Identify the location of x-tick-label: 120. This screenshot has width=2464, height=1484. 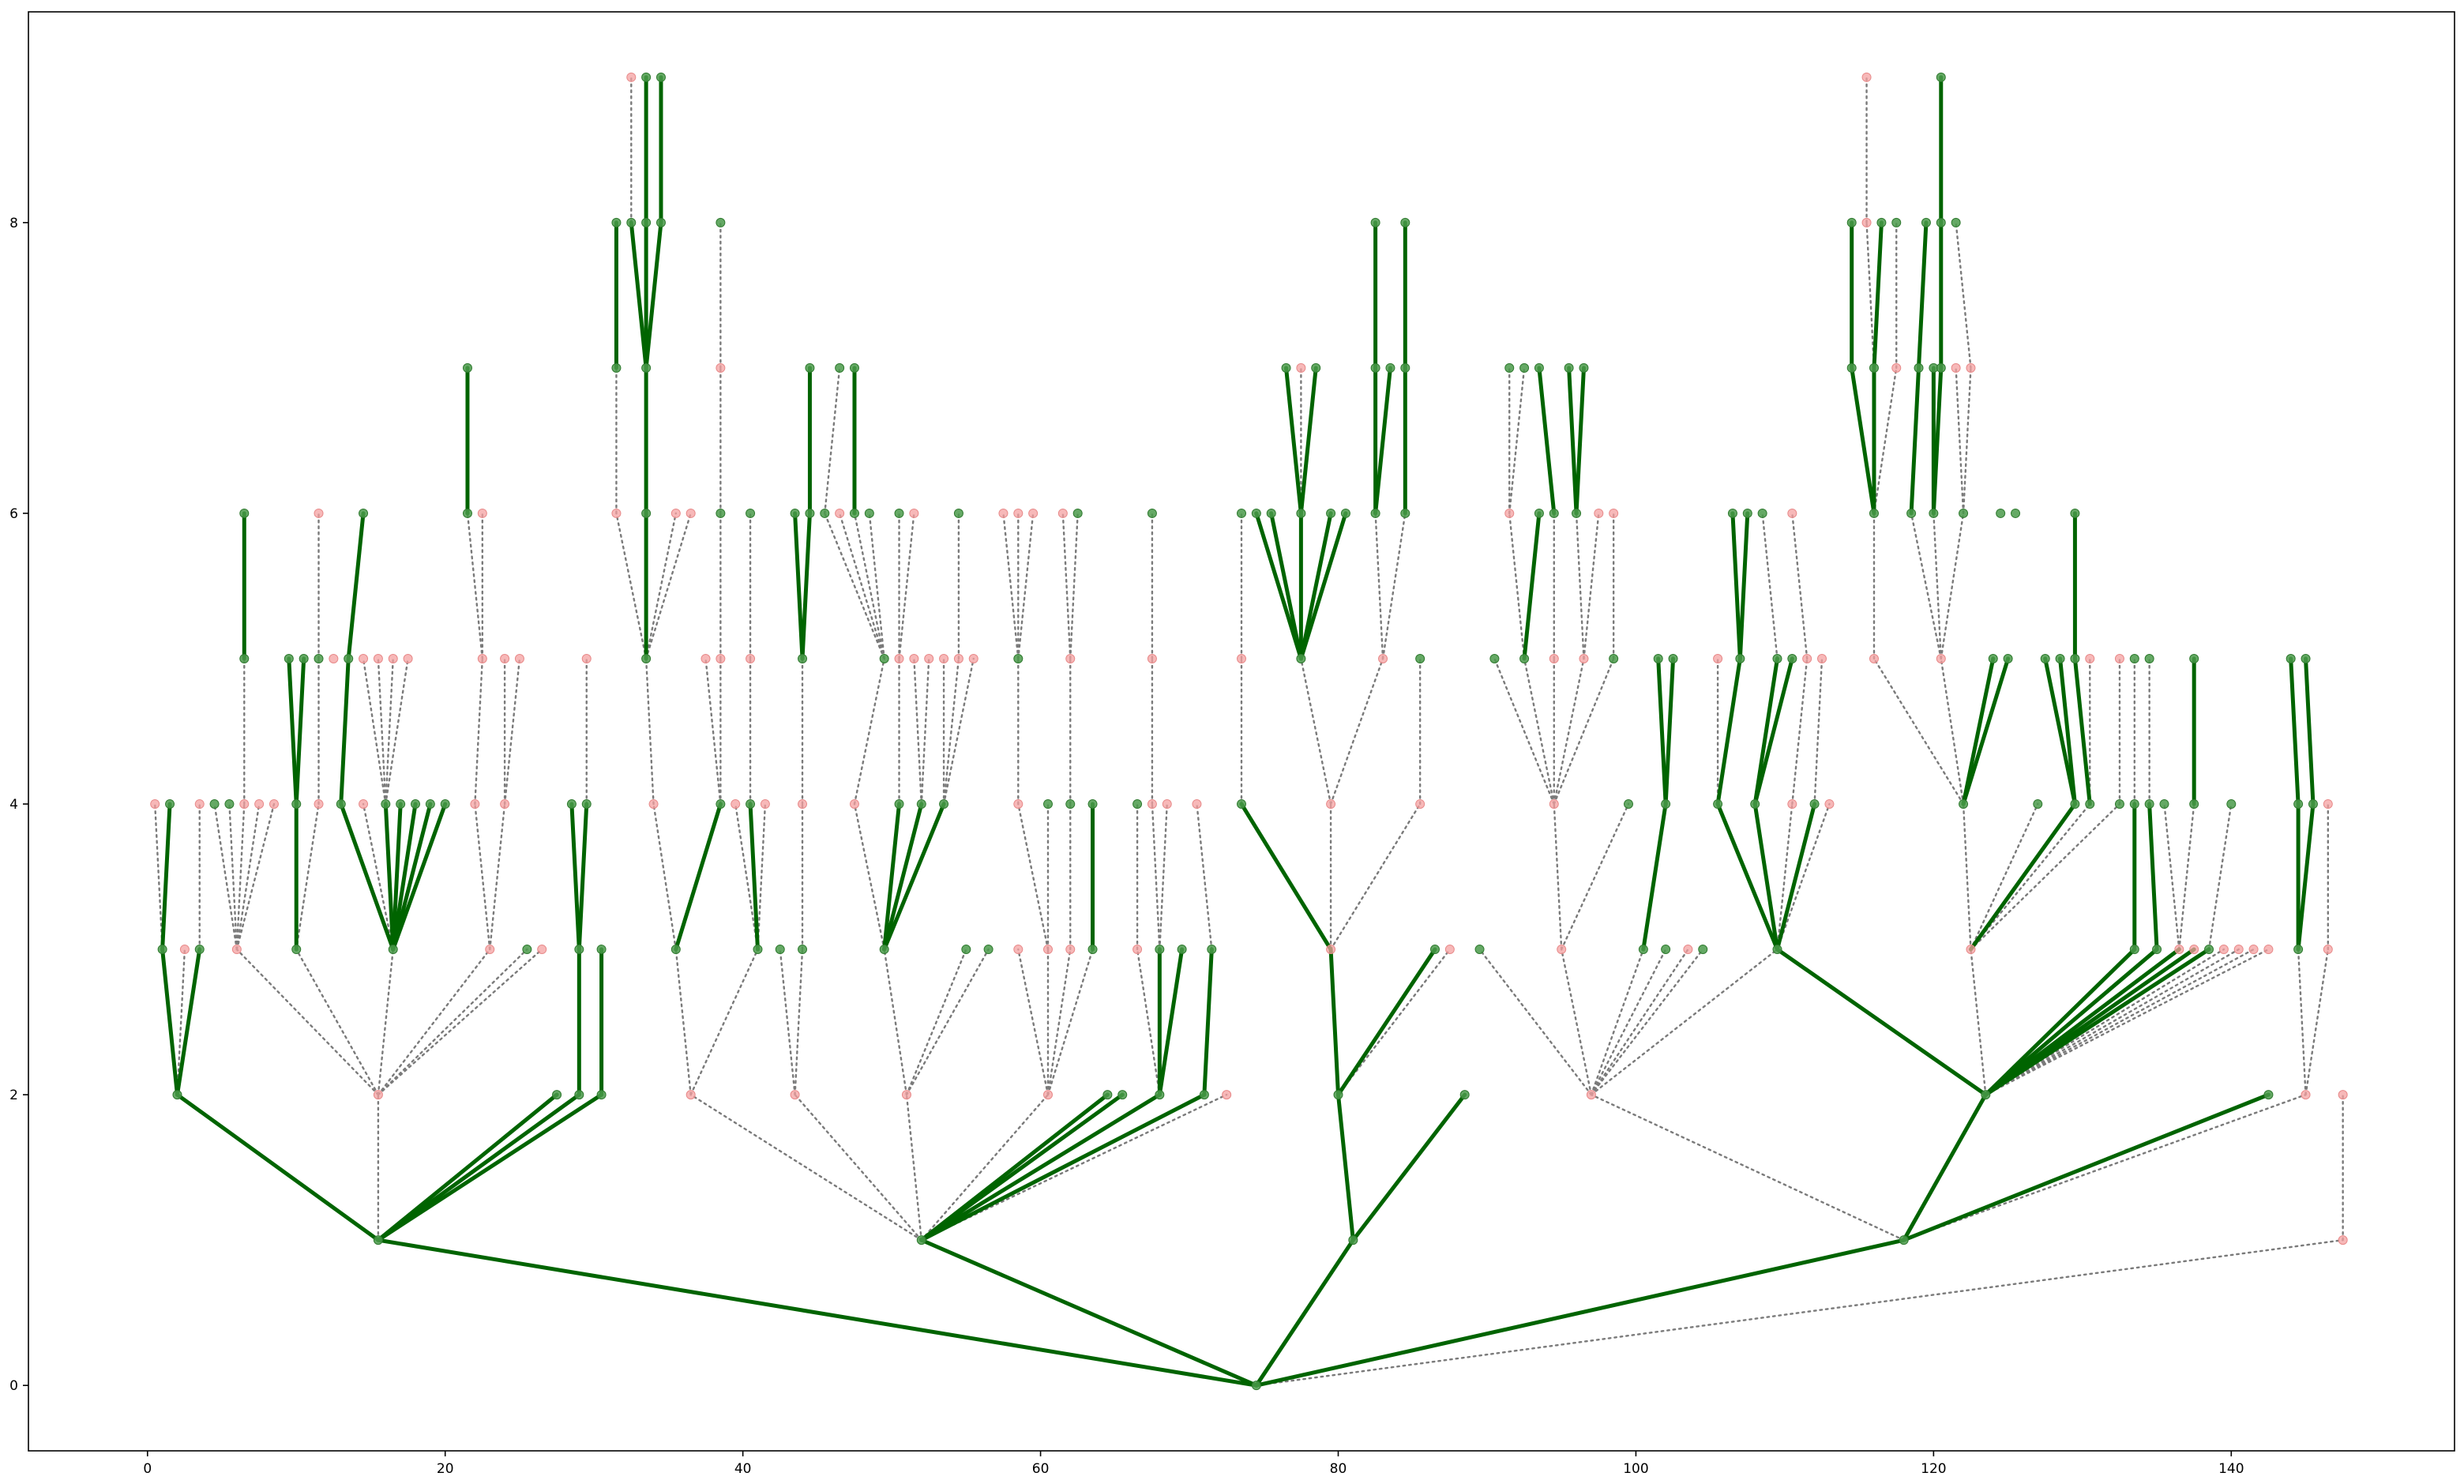
(1933, 1469).